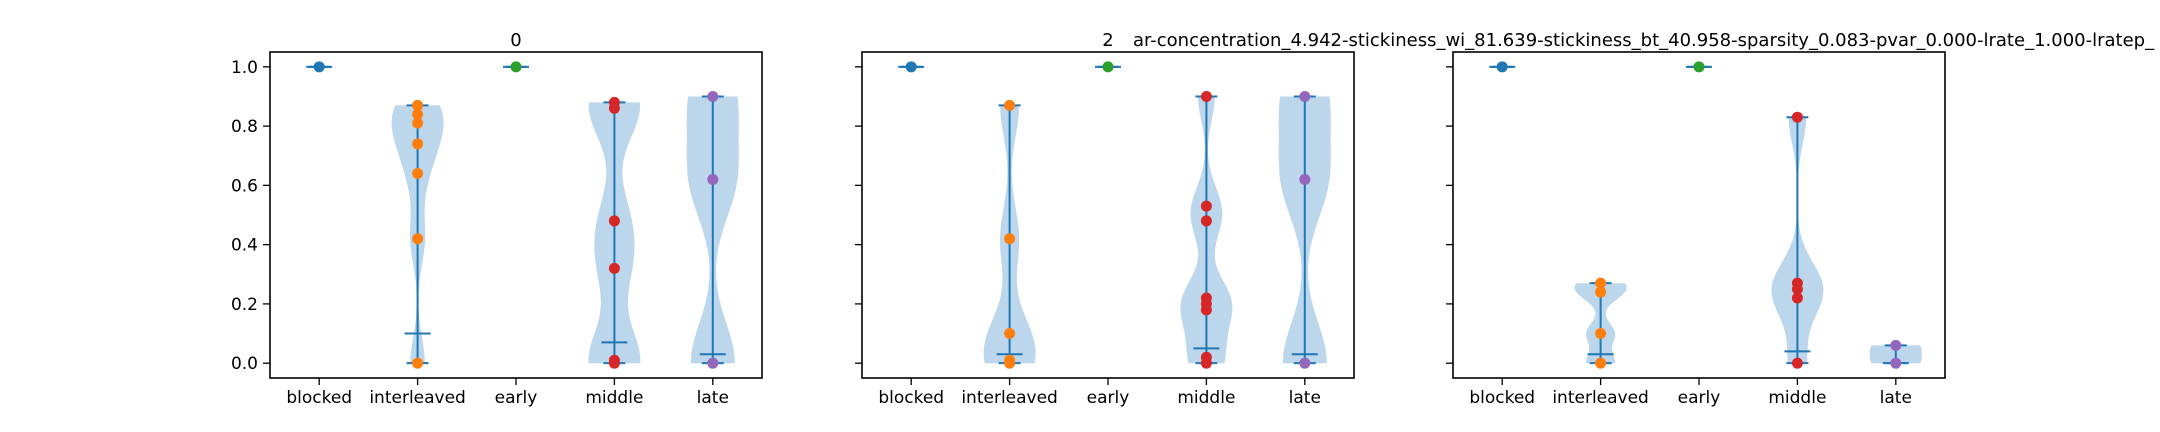 The width and height of the screenshot is (2160, 432). What do you see at coordinates (1107, 40) in the screenshot?
I see `panel-title-1: 2` at bounding box center [1107, 40].